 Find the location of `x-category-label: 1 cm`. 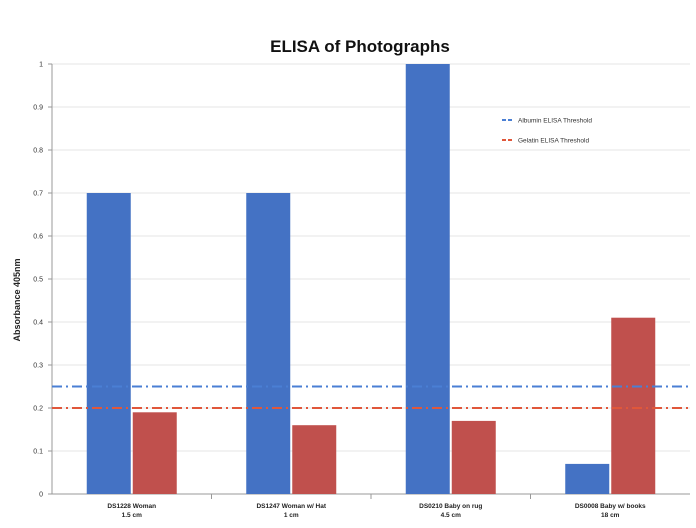

x-category-label: 1 cm is located at coordinates (291, 515).